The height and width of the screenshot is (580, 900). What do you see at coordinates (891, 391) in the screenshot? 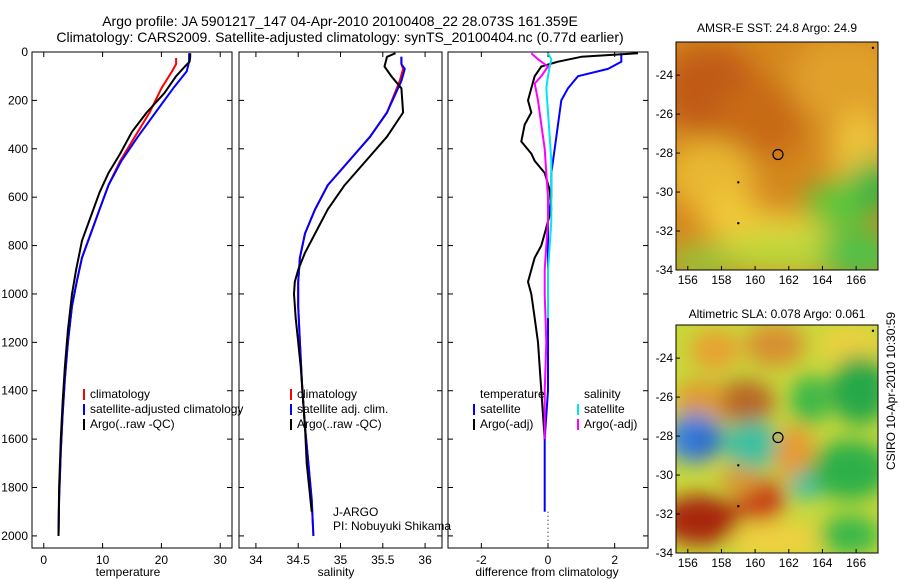
I see `csiro-timestamp: CSIRO 10-Apr-2010 10:30:59` at bounding box center [891, 391].